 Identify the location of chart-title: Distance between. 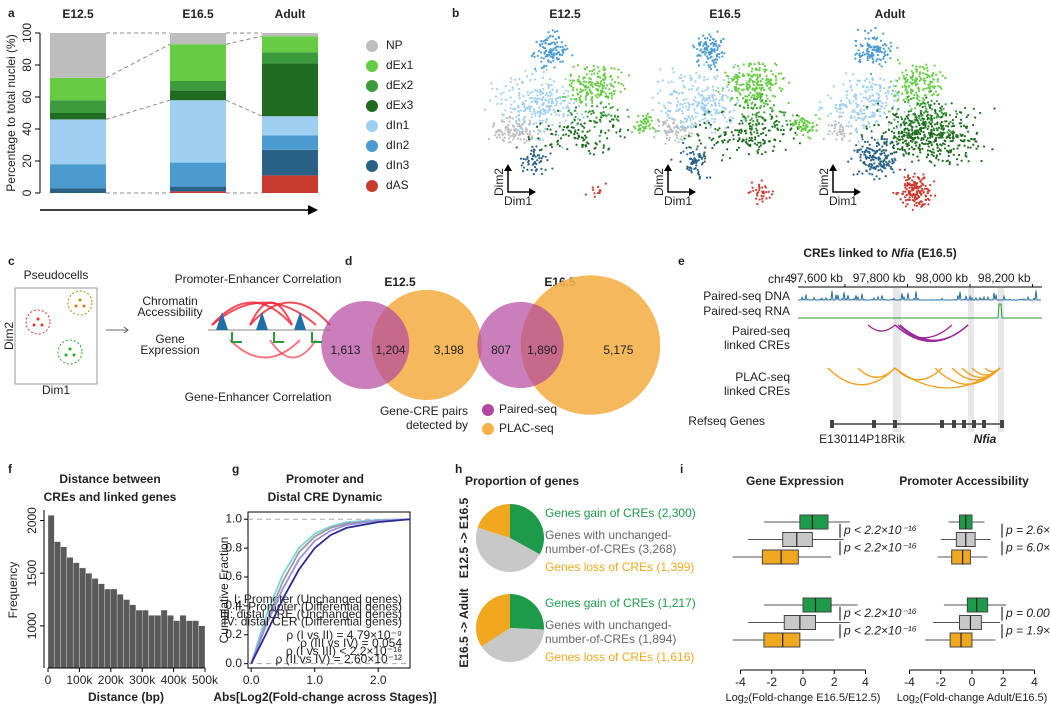
(109, 479).